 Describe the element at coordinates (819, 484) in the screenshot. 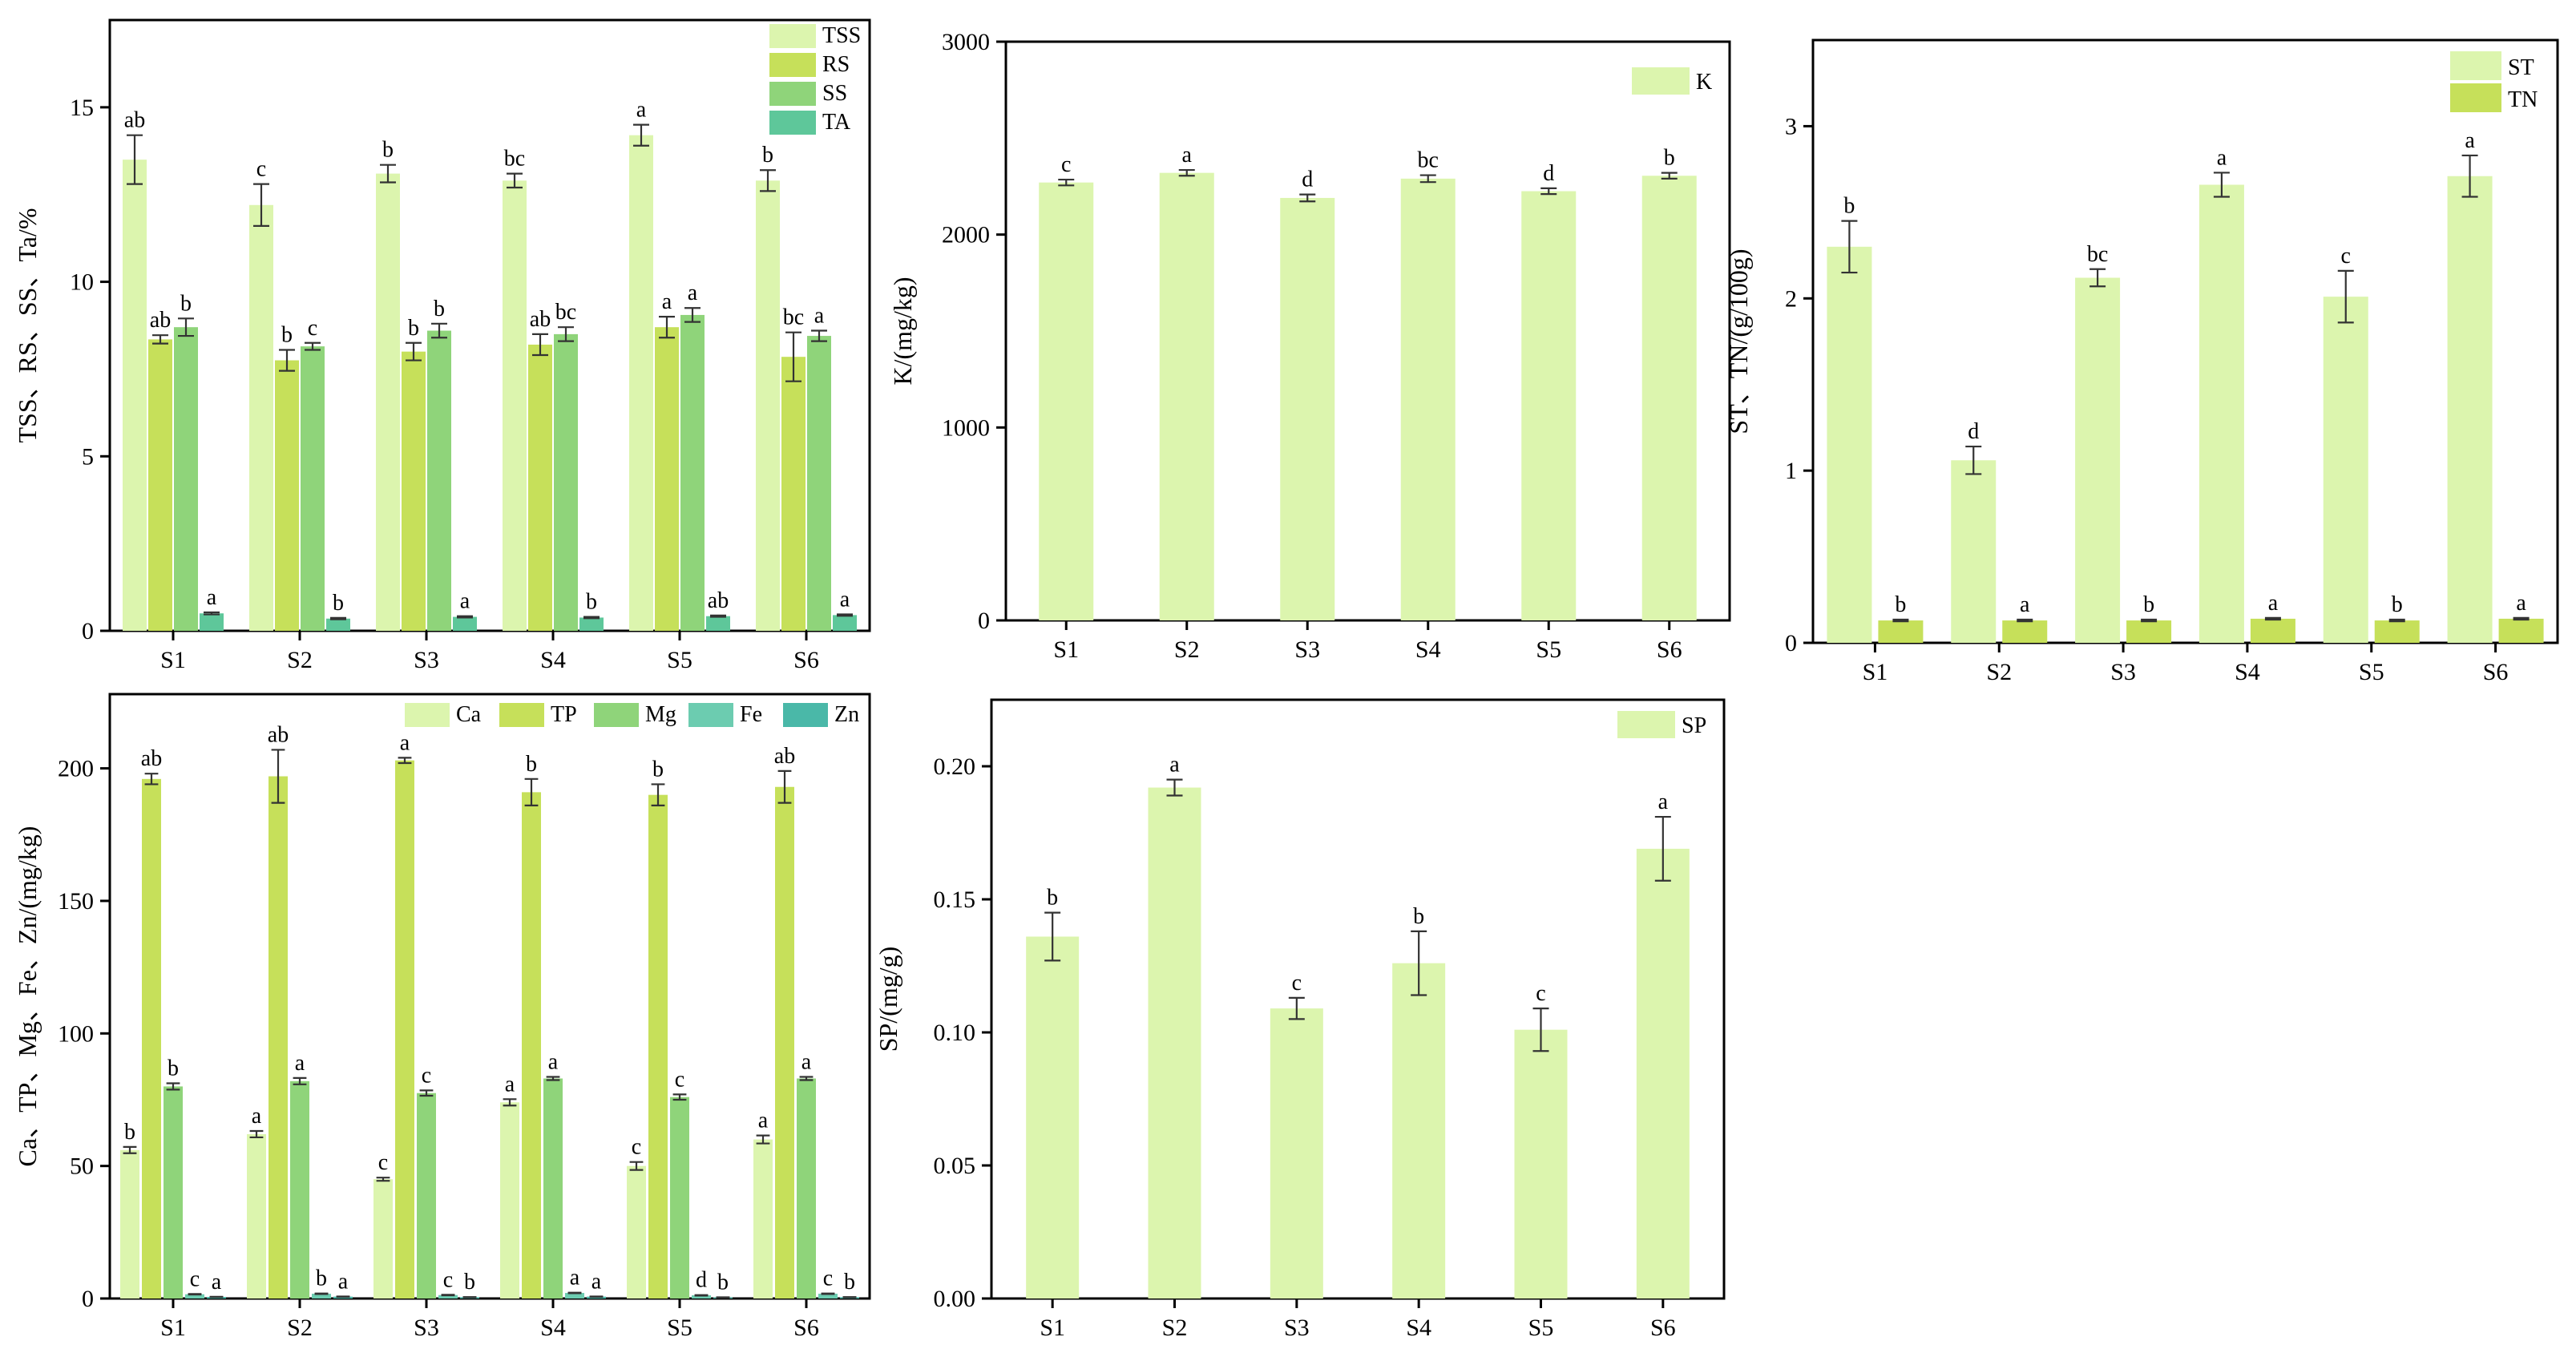

I see `bar-ss-s6` at that location.